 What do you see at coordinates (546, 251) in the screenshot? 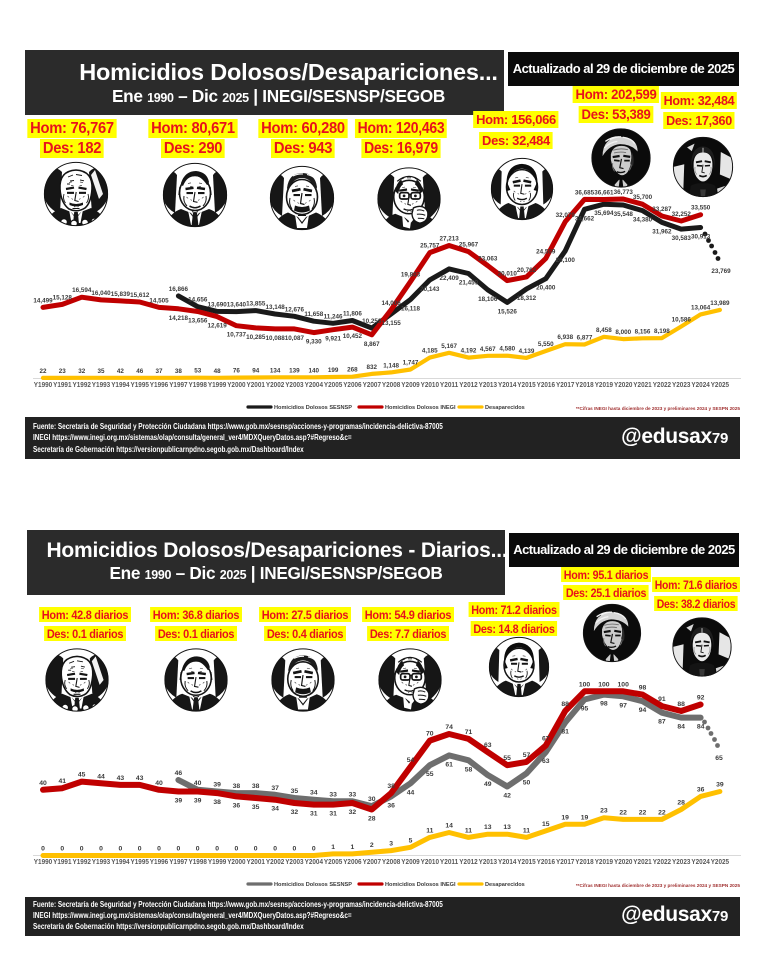
I see `svg-text: 24,559` at bounding box center [546, 251].